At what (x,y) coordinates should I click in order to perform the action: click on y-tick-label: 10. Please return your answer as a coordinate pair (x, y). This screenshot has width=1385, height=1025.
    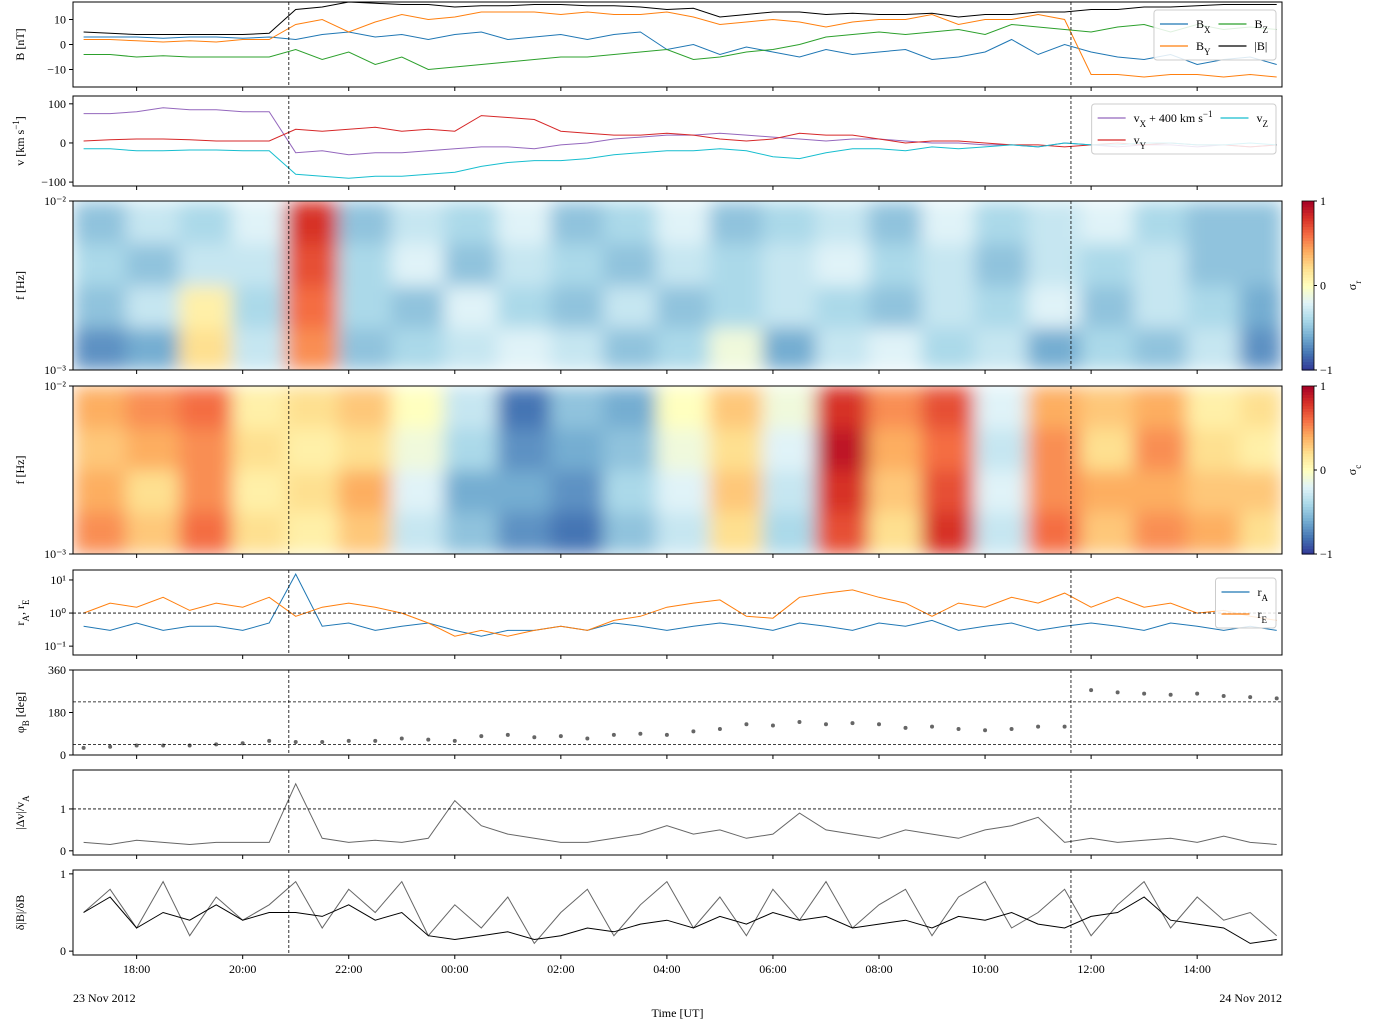
    Looking at the image, I should click on (60, 20).